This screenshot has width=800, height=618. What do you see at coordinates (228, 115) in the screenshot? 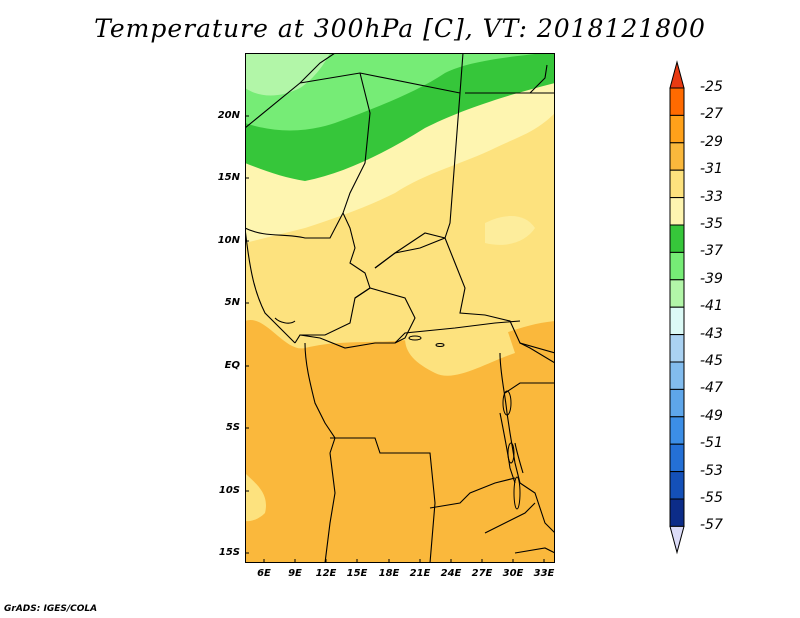
I see `lat-tick-label: 20N` at bounding box center [228, 115].